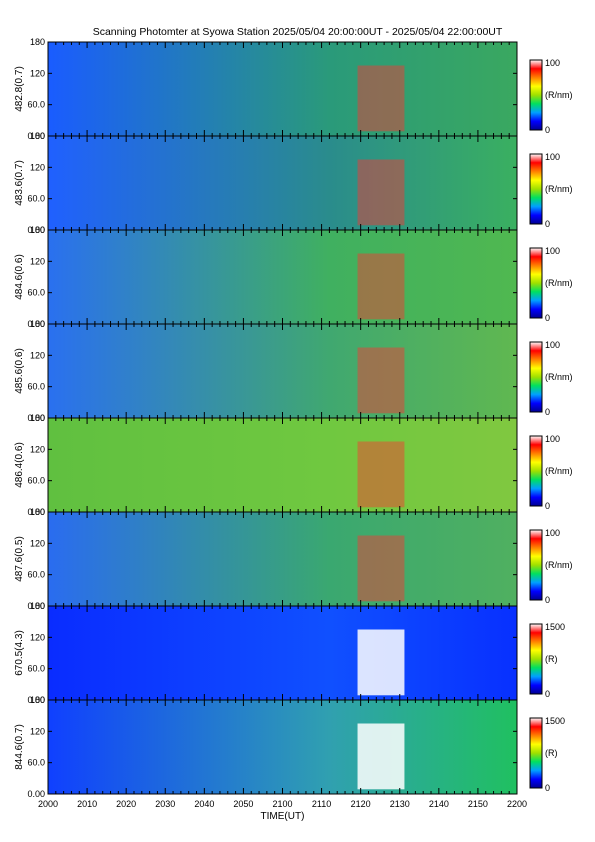 The image size is (595, 842). I want to click on panel-ylabel: 484.6(0.6), so click(19, 277).